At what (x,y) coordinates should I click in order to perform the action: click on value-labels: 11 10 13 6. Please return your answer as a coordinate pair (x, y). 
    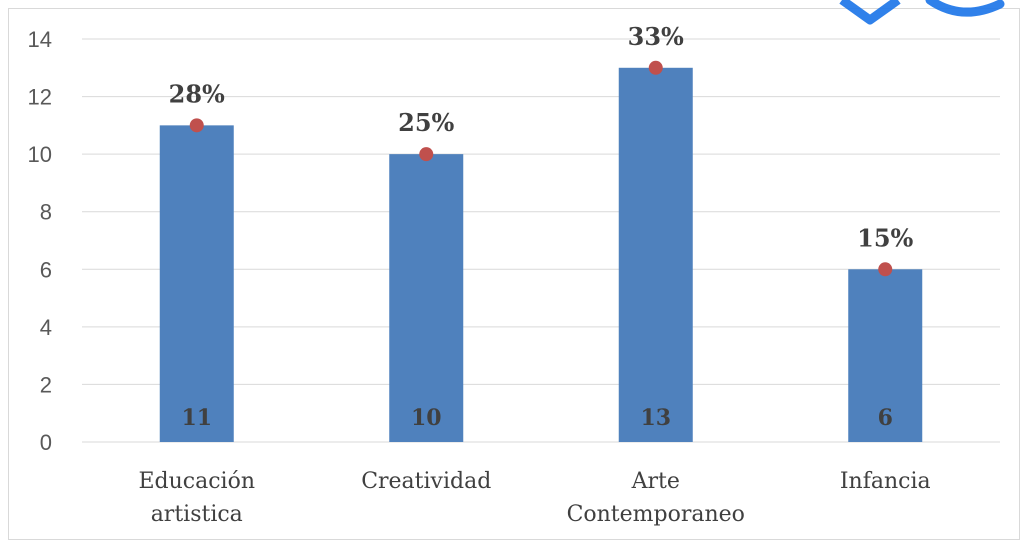
    Looking at the image, I should click on (536, 418).